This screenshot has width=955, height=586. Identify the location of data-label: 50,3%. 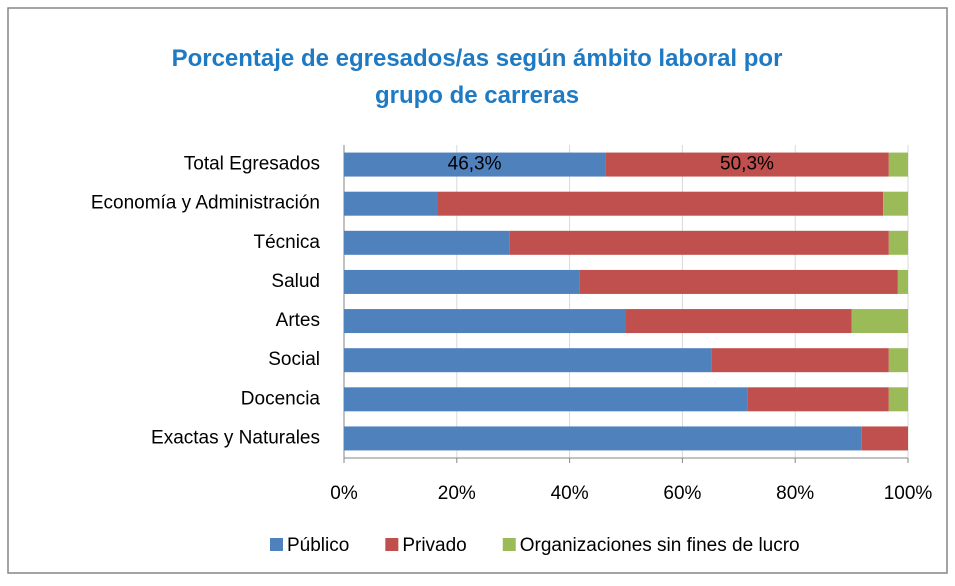
(747, 164).